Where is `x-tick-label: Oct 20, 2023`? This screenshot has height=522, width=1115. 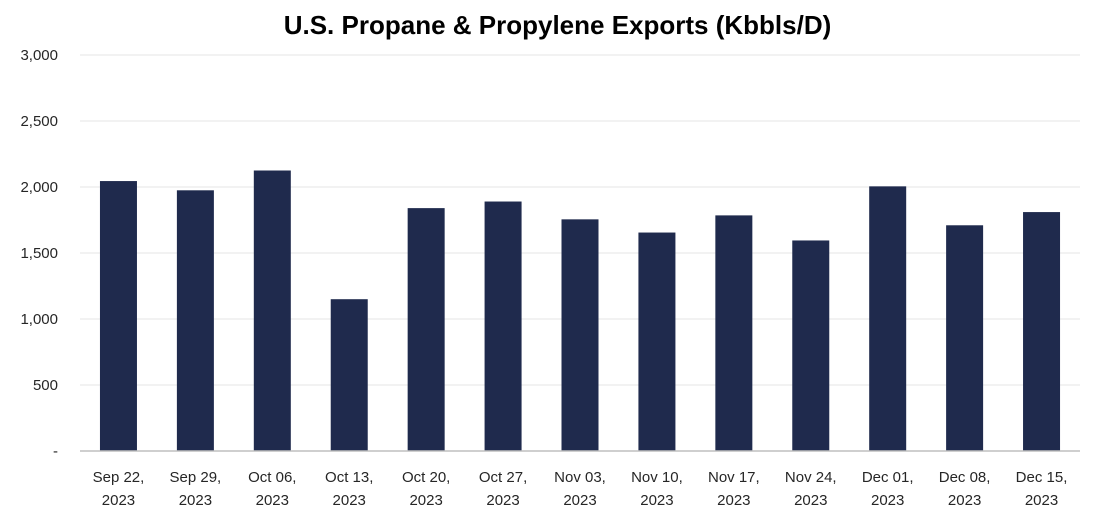
x-tick-label: Oct 20, 2023 is located at coordinates (426, 489).